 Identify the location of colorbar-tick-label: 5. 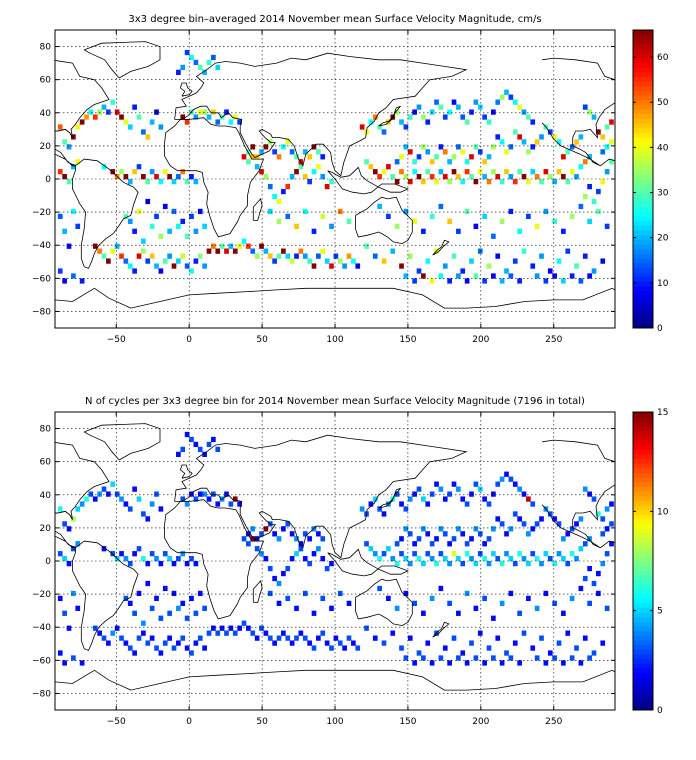
(660, 612).